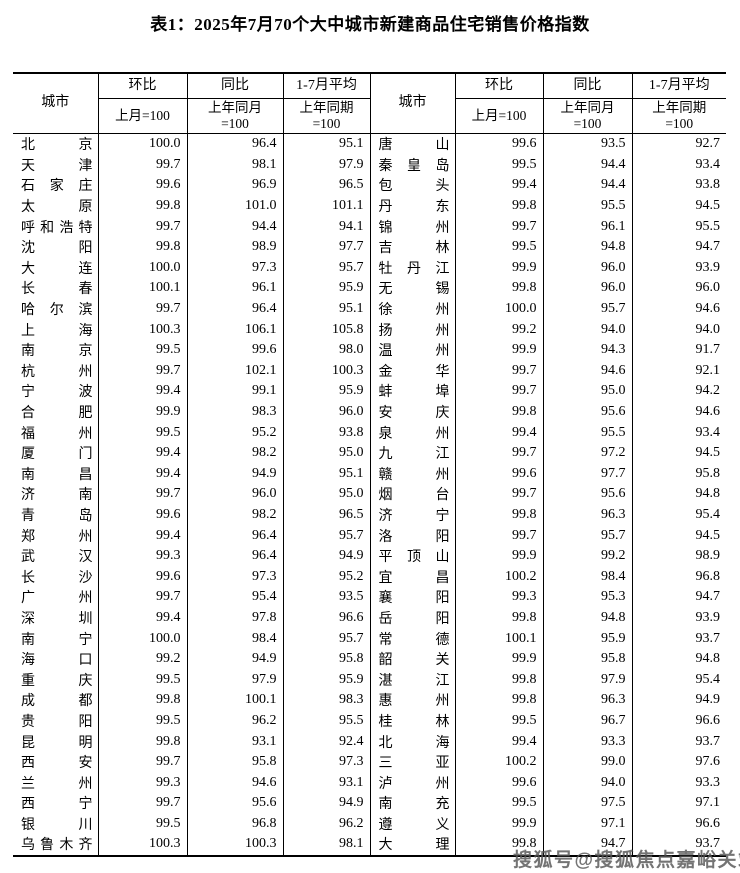 Image resolution: width=740 pixels, height=873 pixels. I want to click on table-row: 太原 99.8 101.0 101.1 丹东 99.8 95.5 94.5, so click(369, 206).